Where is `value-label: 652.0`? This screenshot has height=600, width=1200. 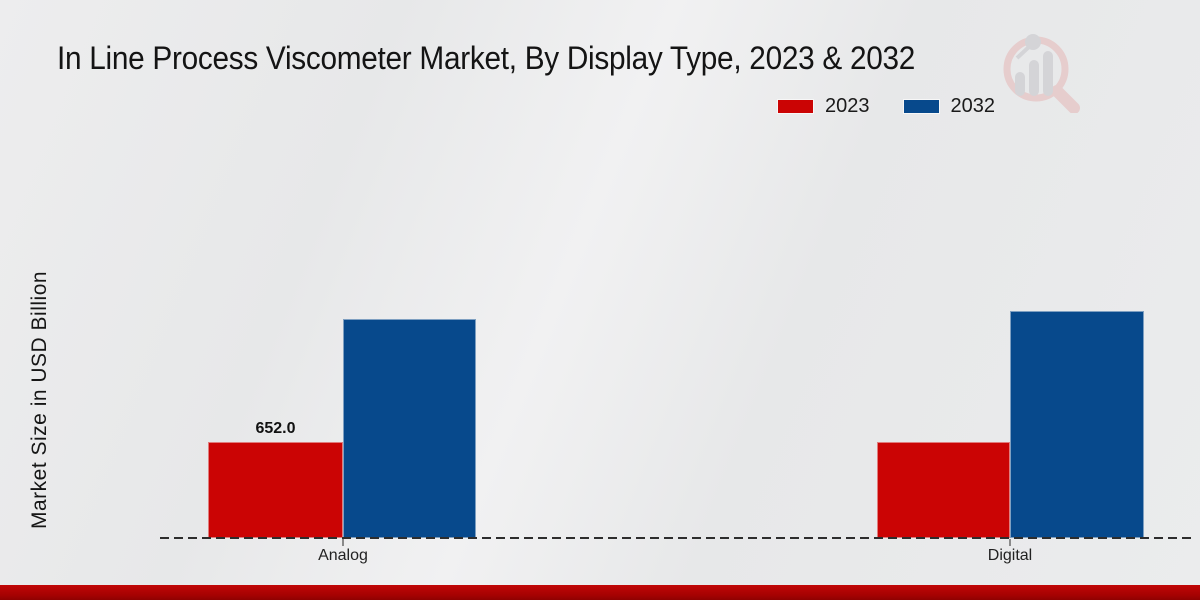
value-label: 652.0 is located at coordinates (275, 428).